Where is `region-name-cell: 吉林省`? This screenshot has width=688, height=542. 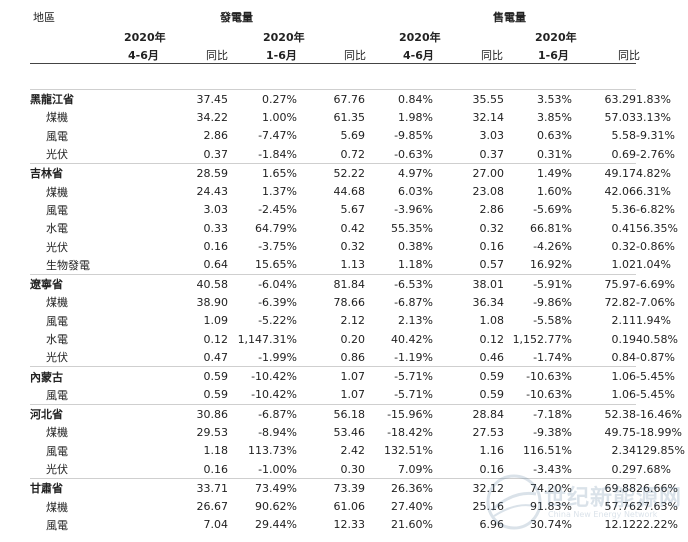
region-name-cell: 吉林省 is located at coordinates (71, 173).